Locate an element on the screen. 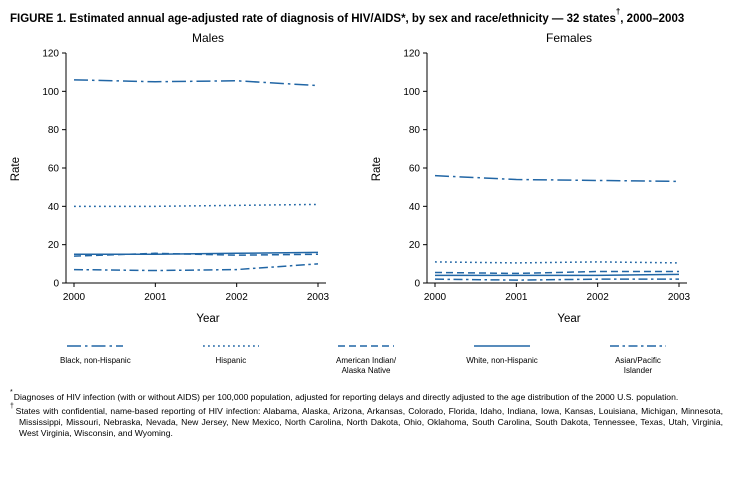  males-chart-title: Males is located at coordinates (207, 37).